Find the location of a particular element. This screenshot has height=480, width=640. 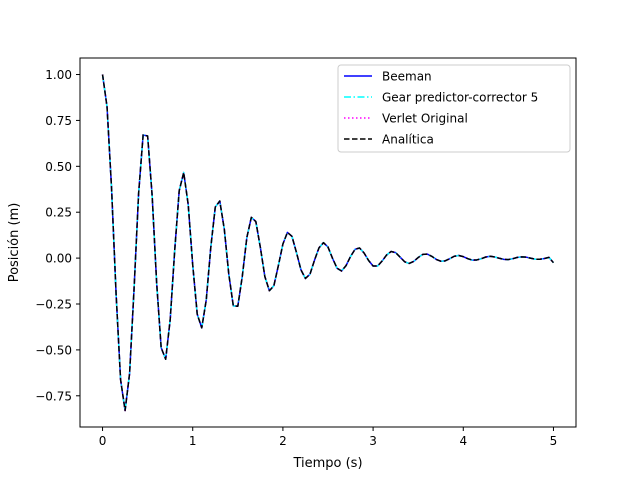

legend-label: Analítica is located at coordinates (408, 140).